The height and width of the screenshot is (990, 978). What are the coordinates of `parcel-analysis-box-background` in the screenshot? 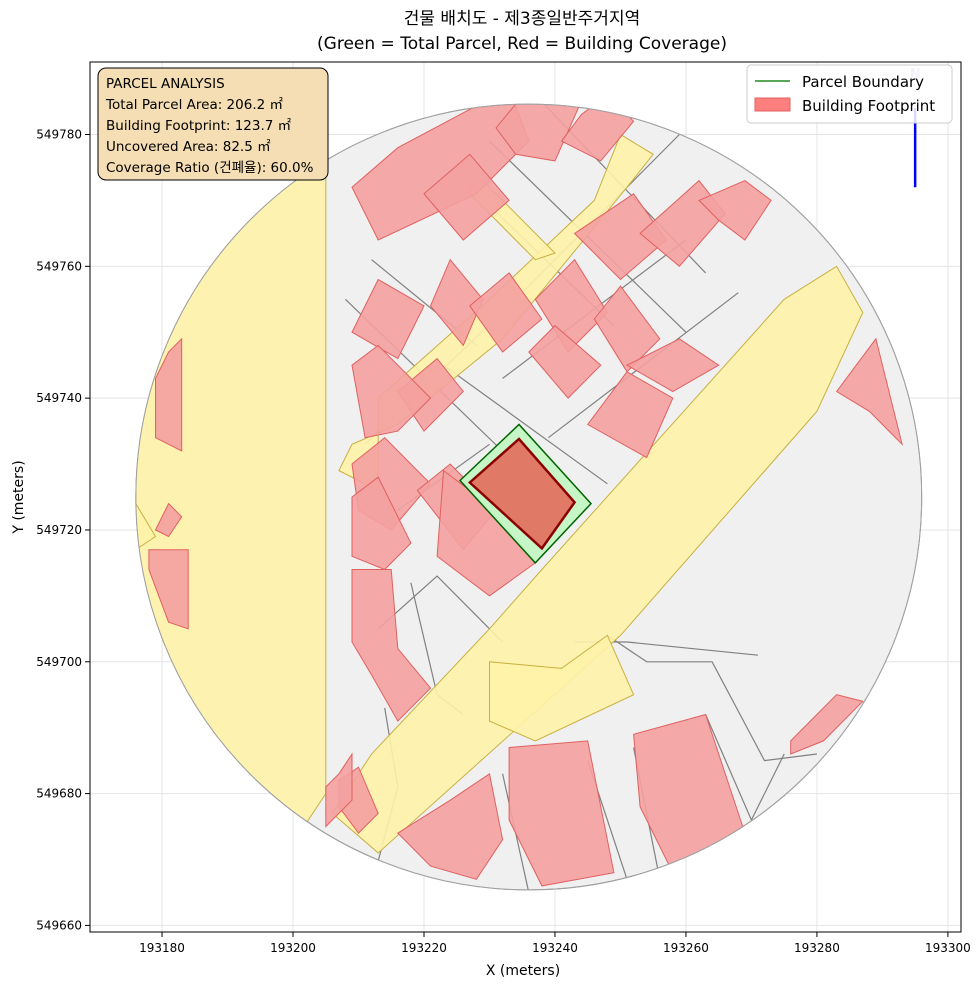 It's located at (213, 124).